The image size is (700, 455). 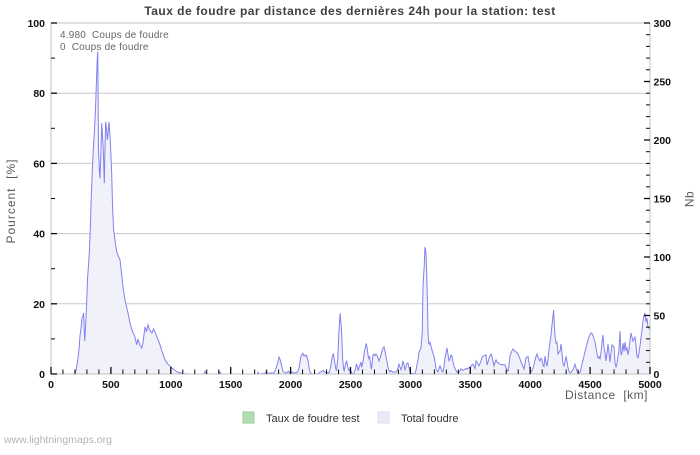 I want to click on svg-text: Taux de foudre test, so click(x=313, y=419).